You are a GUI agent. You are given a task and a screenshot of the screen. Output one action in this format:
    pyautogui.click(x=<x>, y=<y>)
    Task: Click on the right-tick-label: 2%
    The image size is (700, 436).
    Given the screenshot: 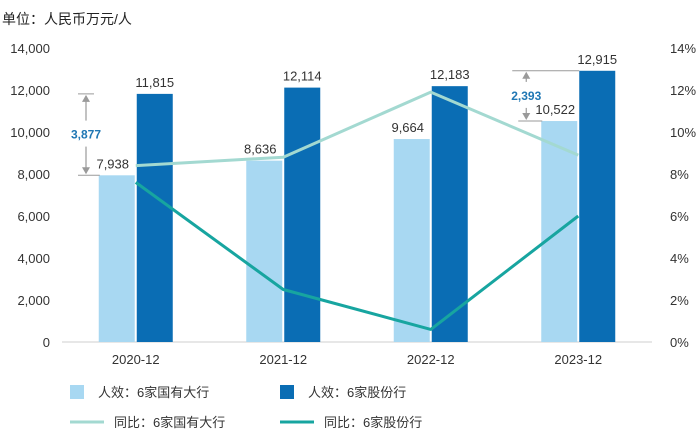 What is the action you would take?
    pyautogui.click(x=679, y=300)
    